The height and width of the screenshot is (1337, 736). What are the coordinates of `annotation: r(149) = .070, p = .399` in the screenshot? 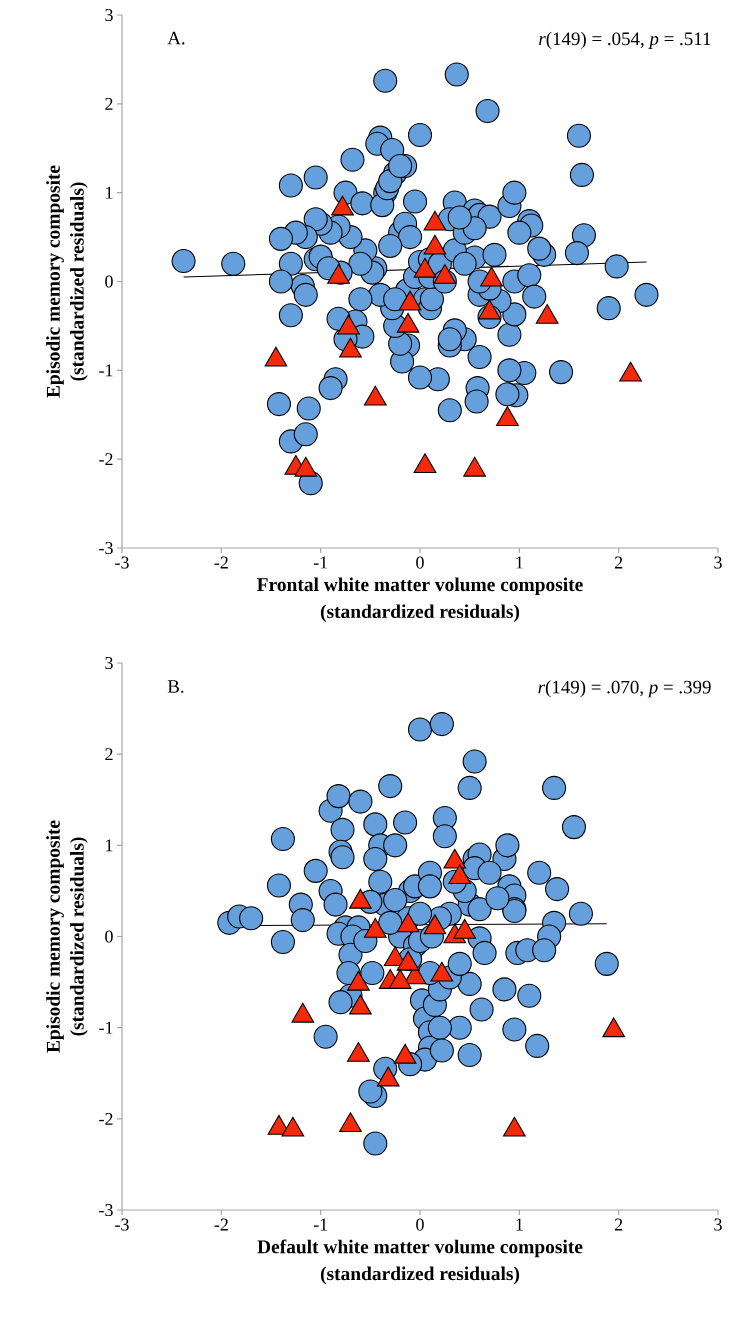 It's located at (624, 689).